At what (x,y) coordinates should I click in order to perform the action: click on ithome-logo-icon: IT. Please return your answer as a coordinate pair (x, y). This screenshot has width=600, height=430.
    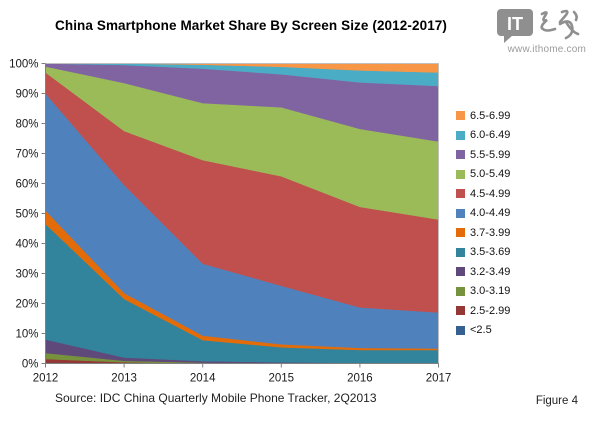
    Looking at the image, I should click on (538, 26).